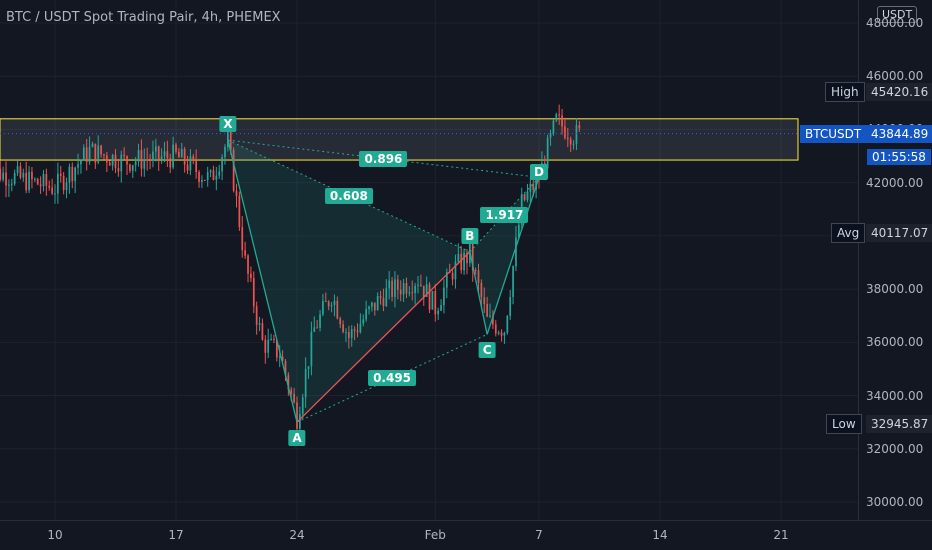 The width and height of the screenshot is (932, 550). What do you see at coordinates (899, 232) in the screenshot?
I see `avg-value: 40117.07` at bounding box center [899, 232].